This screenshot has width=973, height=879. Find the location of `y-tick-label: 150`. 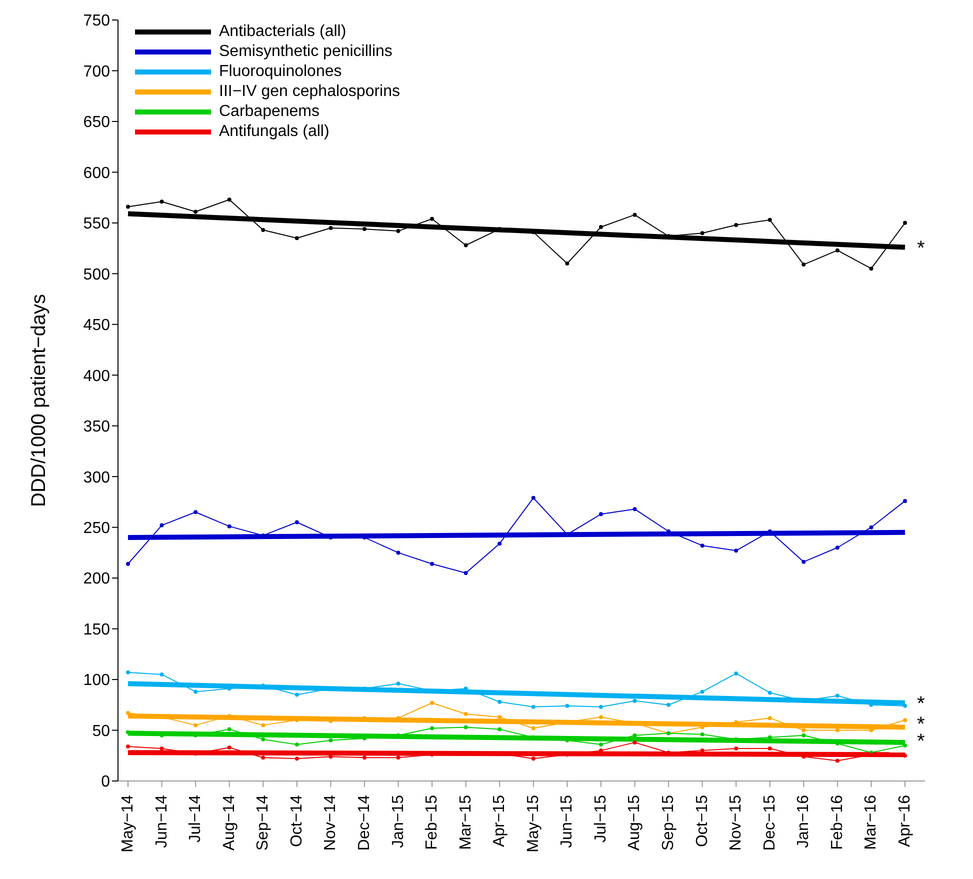

y-tick-label: 150 is located at coordinates (96, 629).